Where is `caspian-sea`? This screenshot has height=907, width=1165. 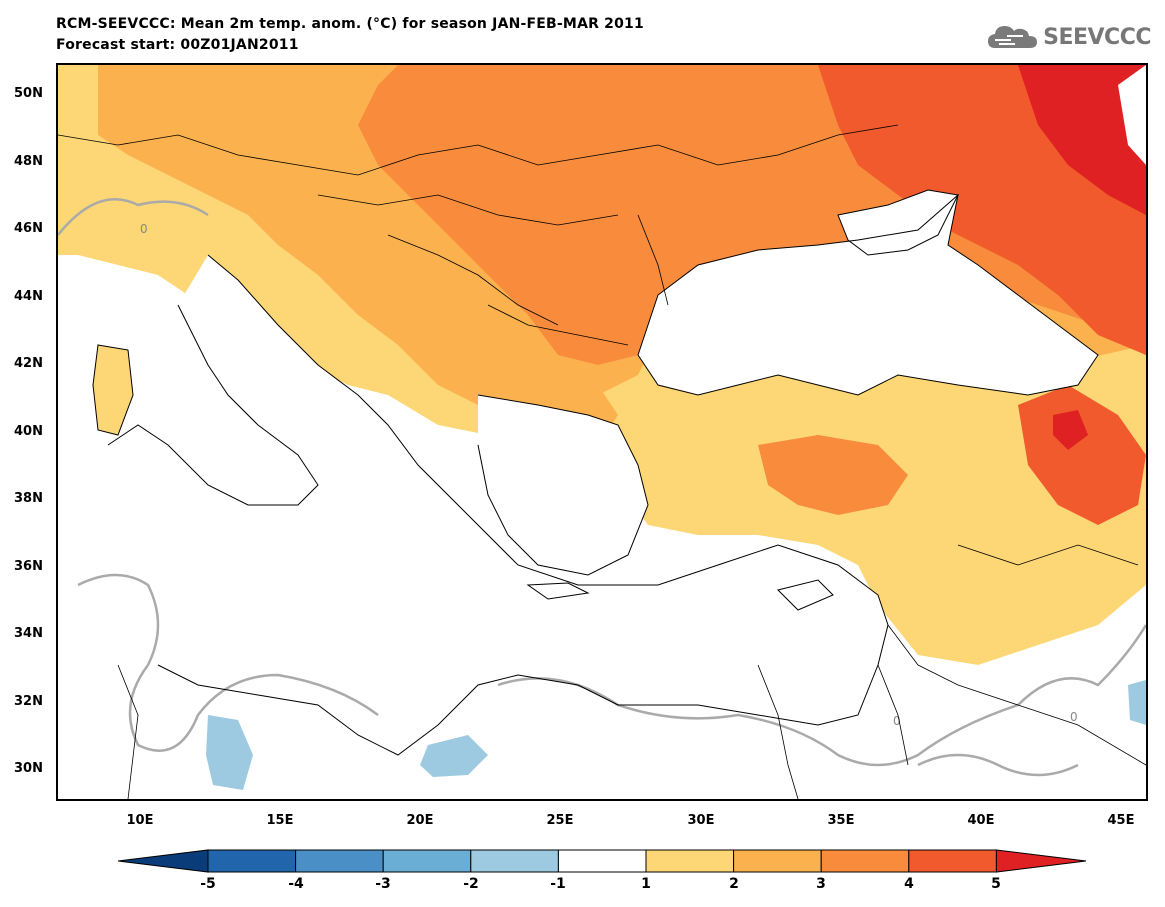 caspian-sea is located at coordinates (1132, 115).